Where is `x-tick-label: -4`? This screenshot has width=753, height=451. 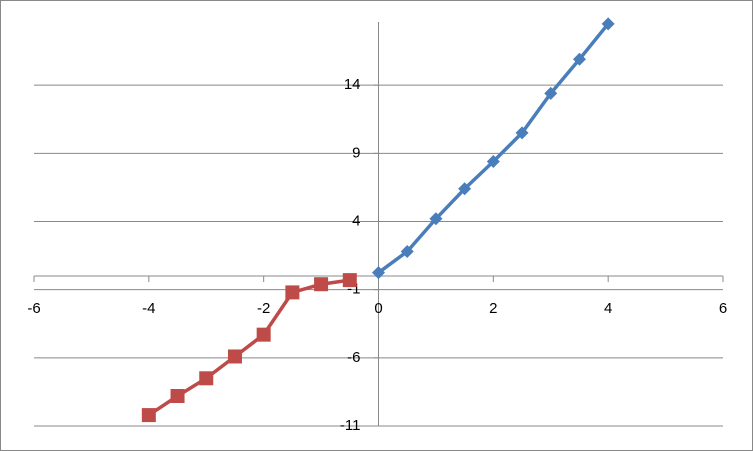
x-tick-label: -4 is located at coordinates (148, 308).